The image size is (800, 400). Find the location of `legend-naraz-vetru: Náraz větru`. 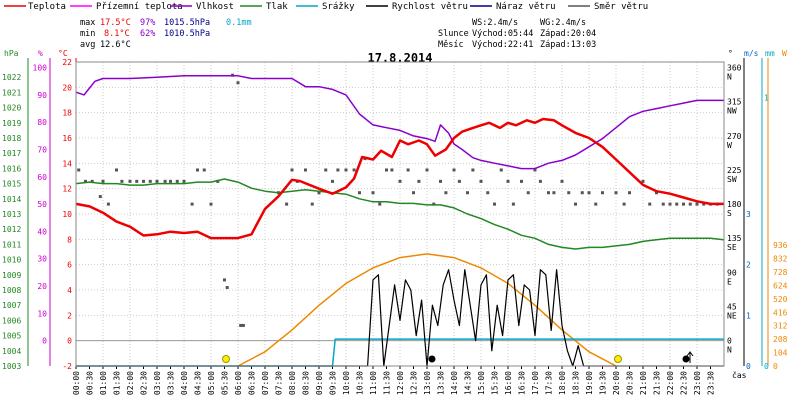

legend-naraz-vetru: Náraz větru is located at coordinates (513, 7).